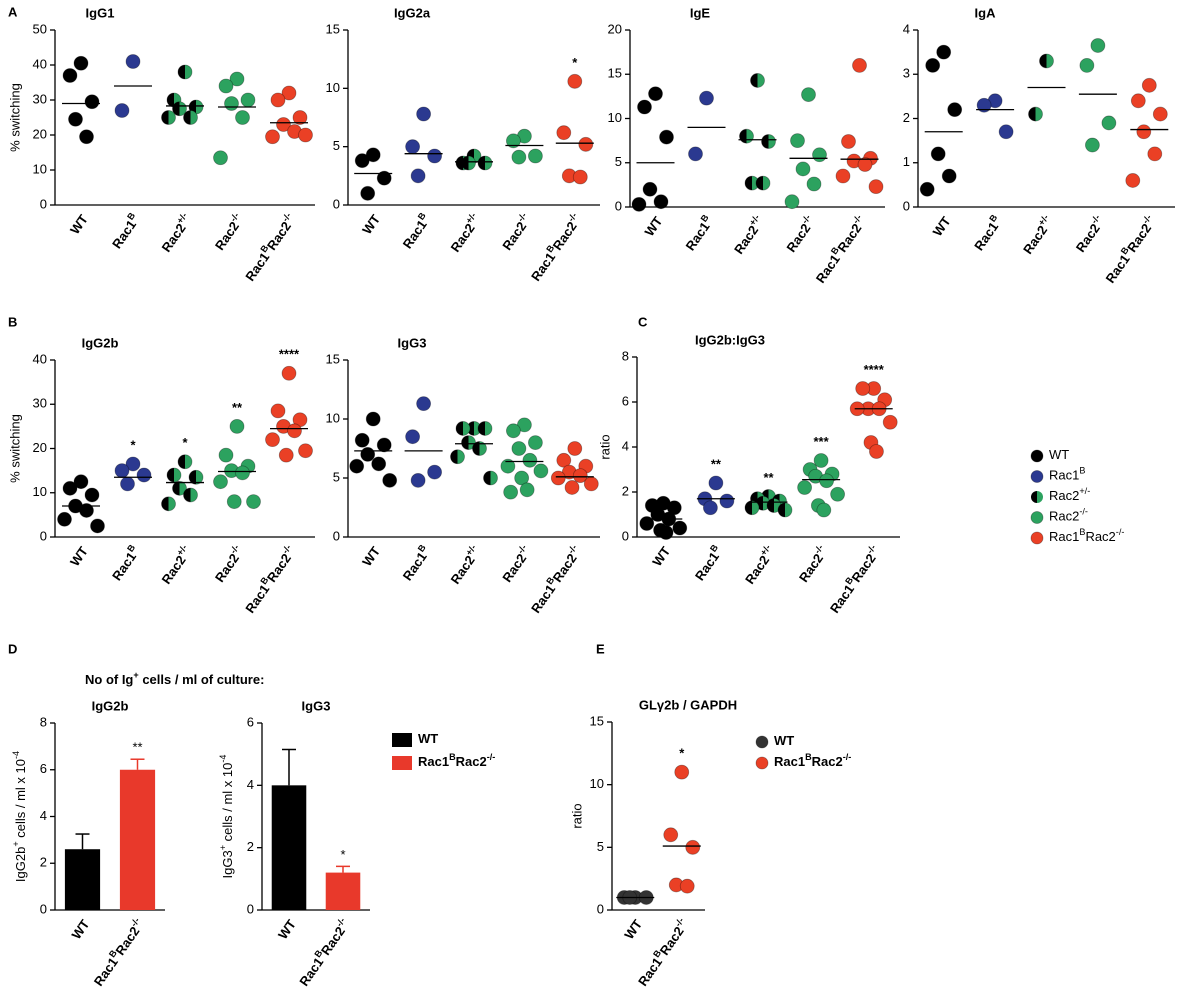 This screenshot has width=1189, height=994. I want to click on chart-title: IgA, so click(986, 12).